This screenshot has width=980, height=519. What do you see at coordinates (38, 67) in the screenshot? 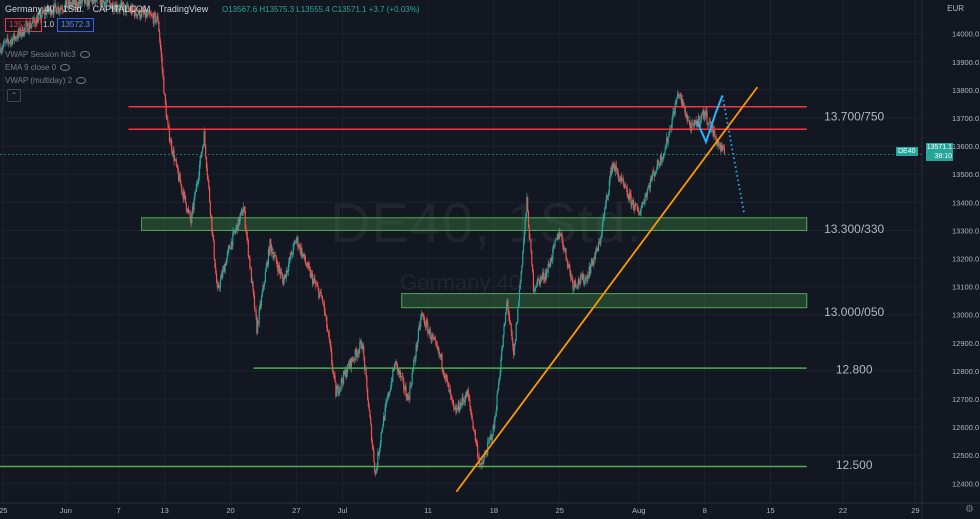
I see `indicator-ema: EMA 9 close 0` at bounding box center [38, 67].